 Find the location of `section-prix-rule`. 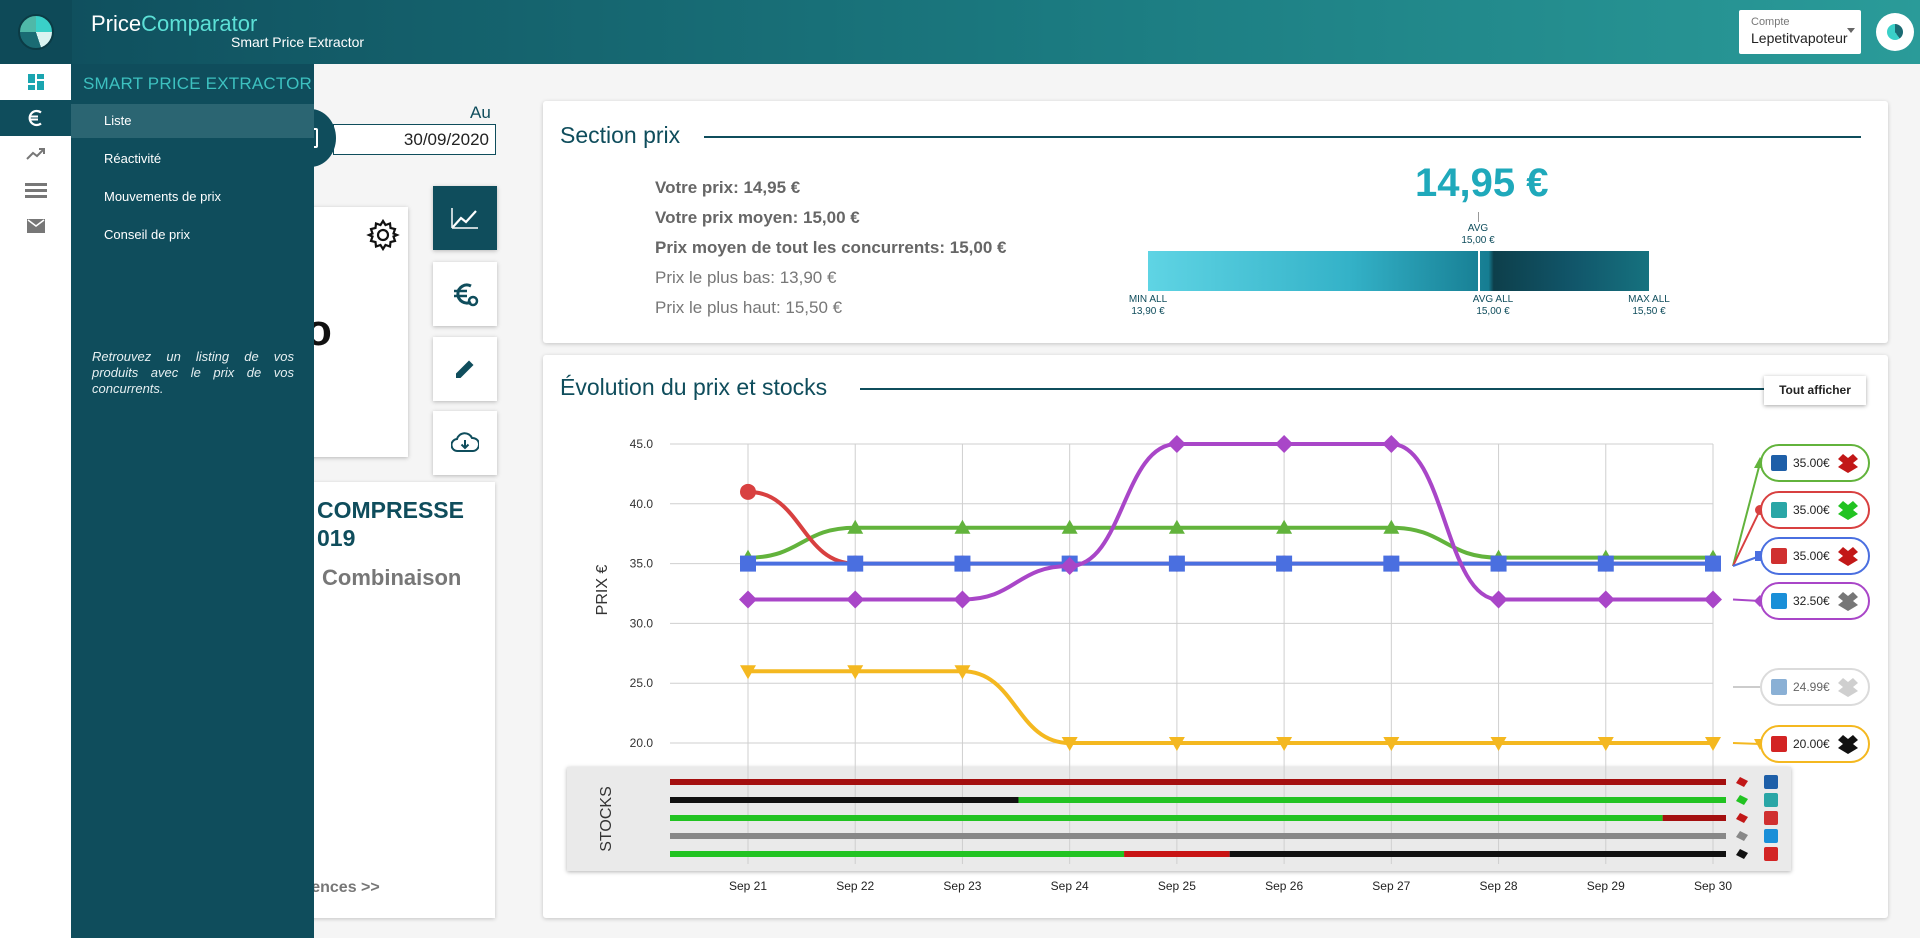

section-prix-rule is located at coordinates (1282, 137).